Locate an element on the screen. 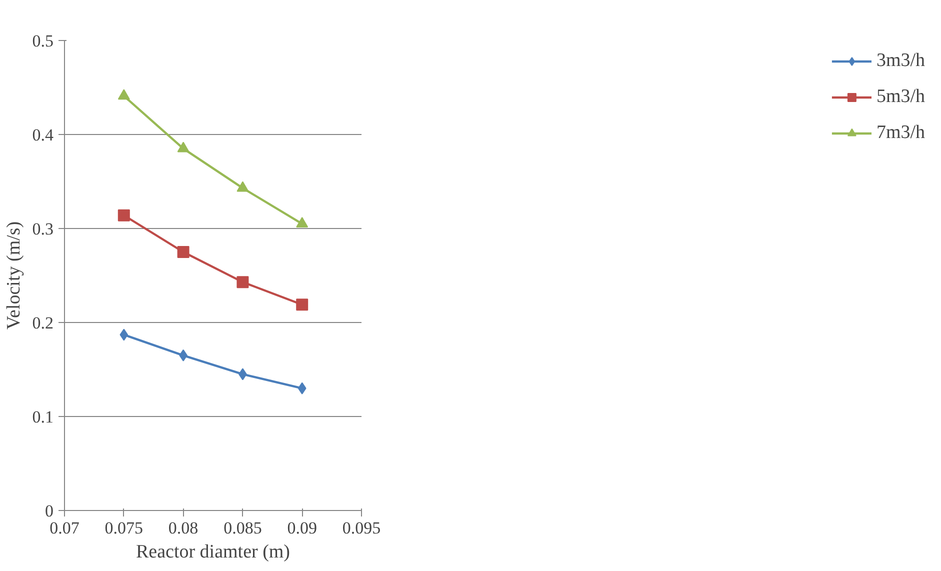 The height and width of the screenshot is (571, 941). y-tick-label: 0.4 is located at coordinates (43, 135).